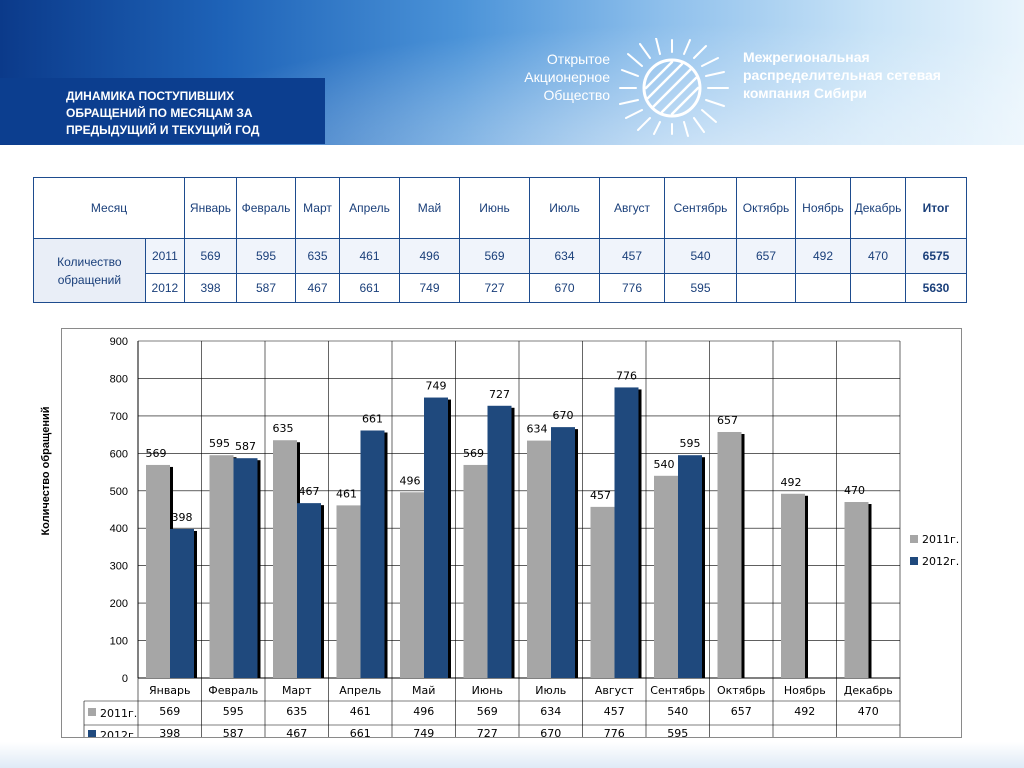 The image size is (1024, 768). What do you see at coordinates (360, 690) in the screenshot?
I see `x-tick-label: Апрель` at bounding box center [360, 690].